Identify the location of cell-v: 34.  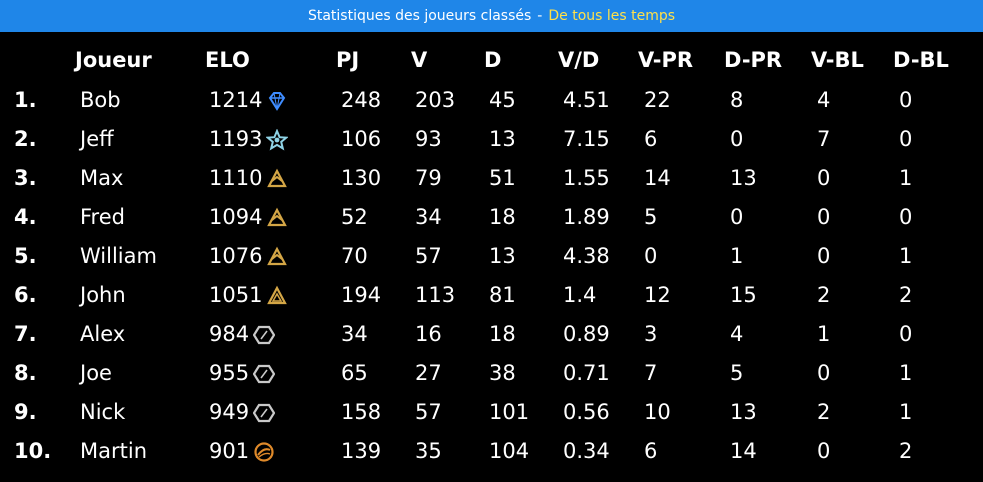
(428, 217).